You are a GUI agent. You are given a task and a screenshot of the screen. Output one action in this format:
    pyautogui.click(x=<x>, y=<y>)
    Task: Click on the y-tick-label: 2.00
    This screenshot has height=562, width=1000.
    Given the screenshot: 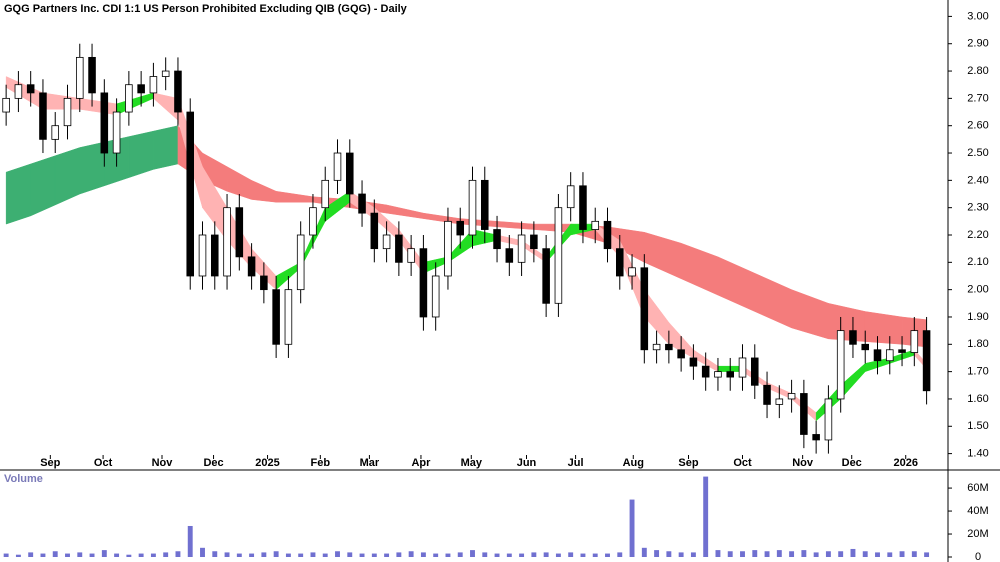 What is the action you would take?
    pyautogui.click(x=977, y=290)
    